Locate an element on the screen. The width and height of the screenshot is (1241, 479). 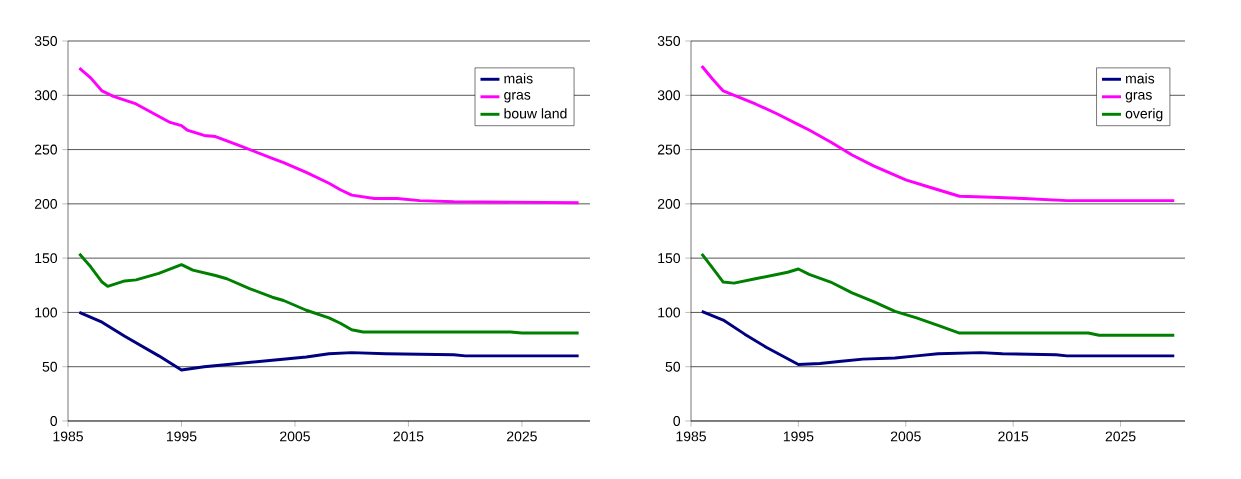
legend-label: bouw land is located at coordinates (535, 113).